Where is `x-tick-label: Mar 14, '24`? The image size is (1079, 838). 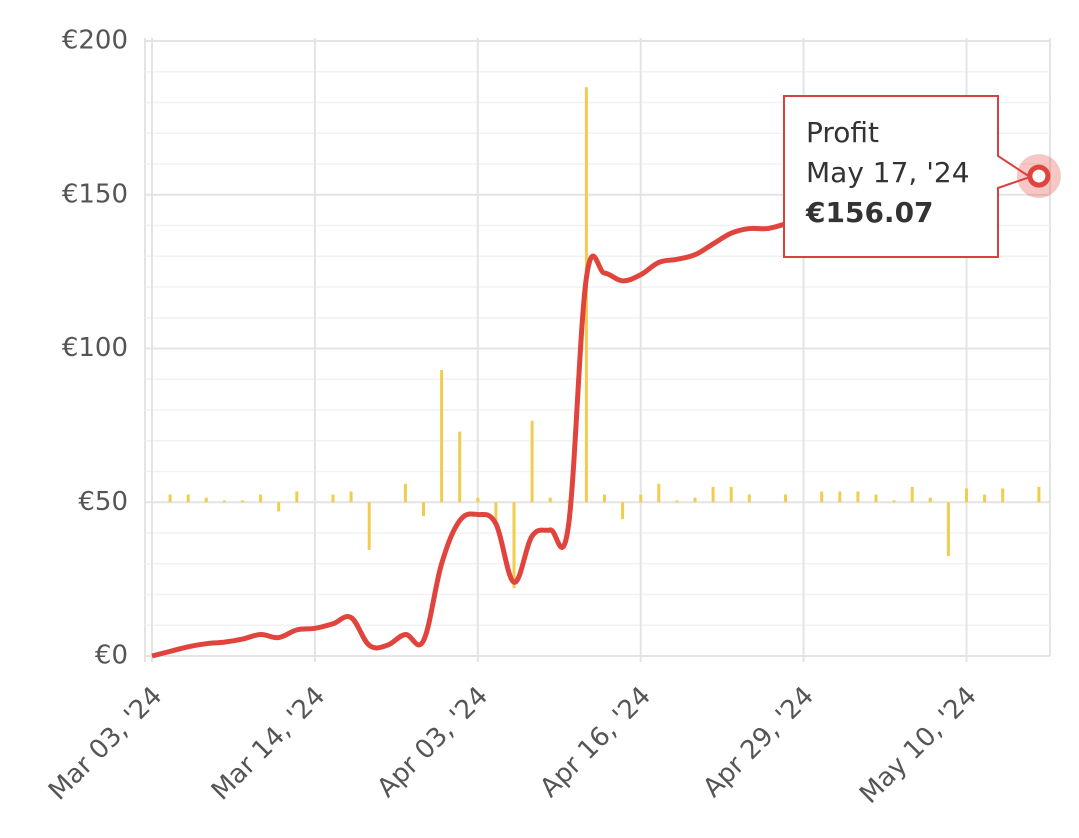
x-tick-label: Mar 14, '24 is located at coordinates (268, 743).